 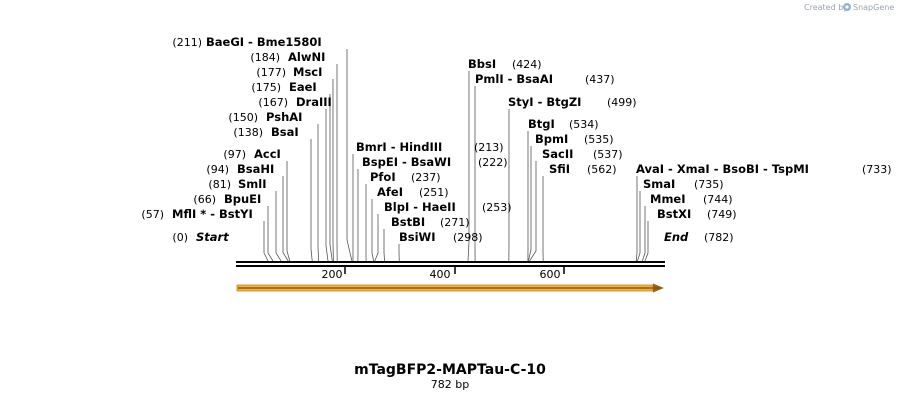 I want to click on site-label: (437) PmlI - BsaAI, so click(x=545, y=79).